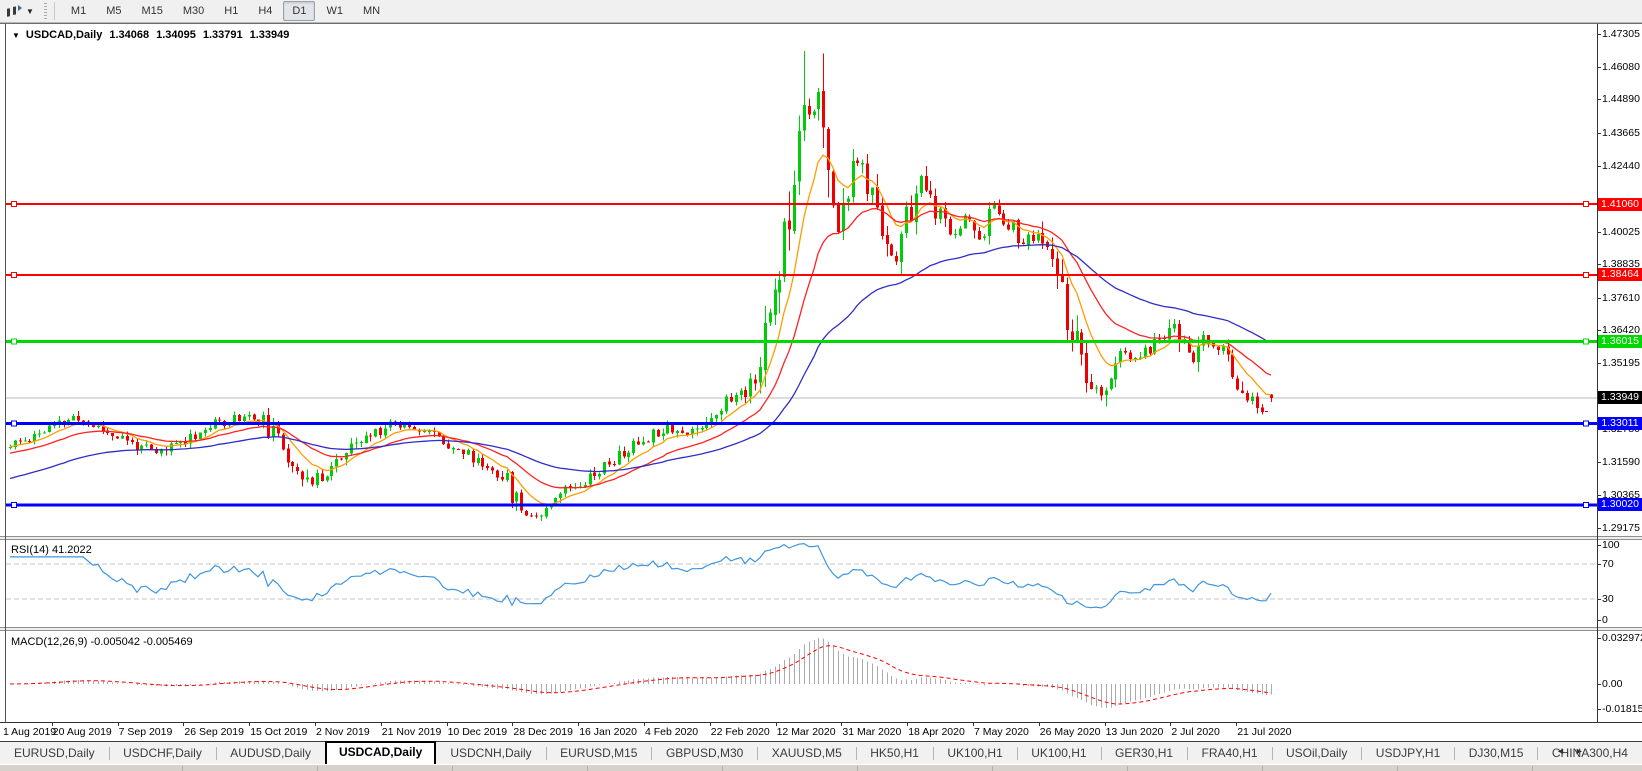 This screenshot has width=1642, height=771. I want to click on macd-tick-label: 0.00, so click(1612, 683).